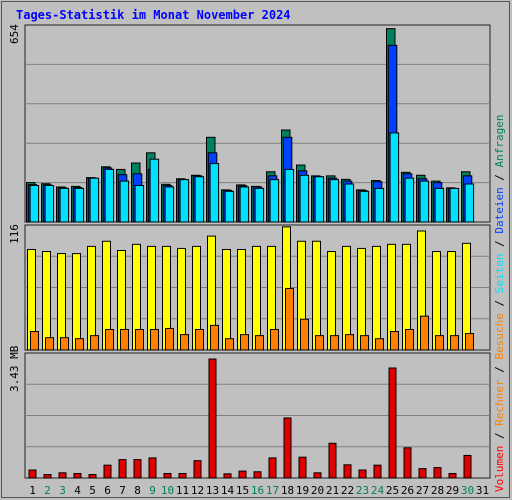  I want to click on x-axis-day-label: 29, so click(452, 490).